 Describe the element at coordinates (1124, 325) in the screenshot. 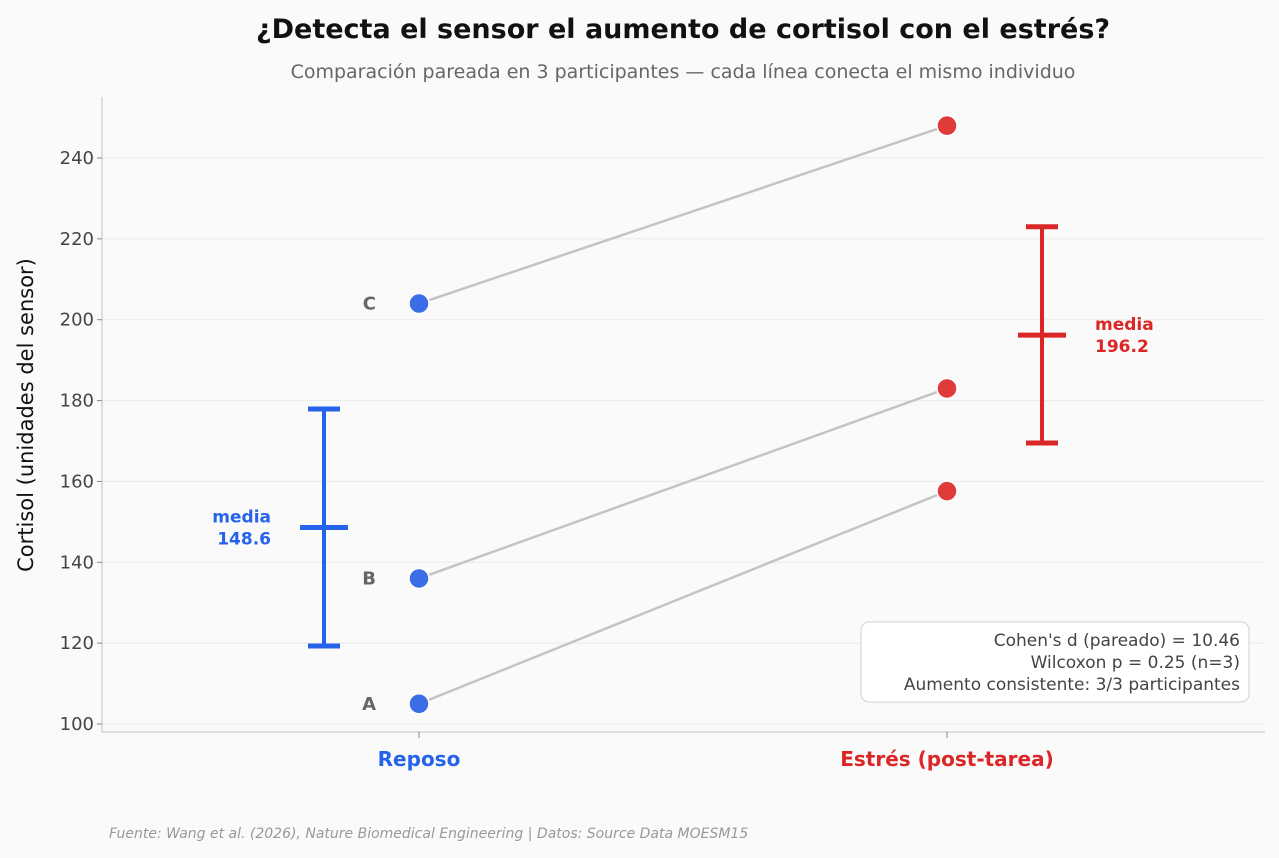

I see `mean-label-word-estres: media` at that location.